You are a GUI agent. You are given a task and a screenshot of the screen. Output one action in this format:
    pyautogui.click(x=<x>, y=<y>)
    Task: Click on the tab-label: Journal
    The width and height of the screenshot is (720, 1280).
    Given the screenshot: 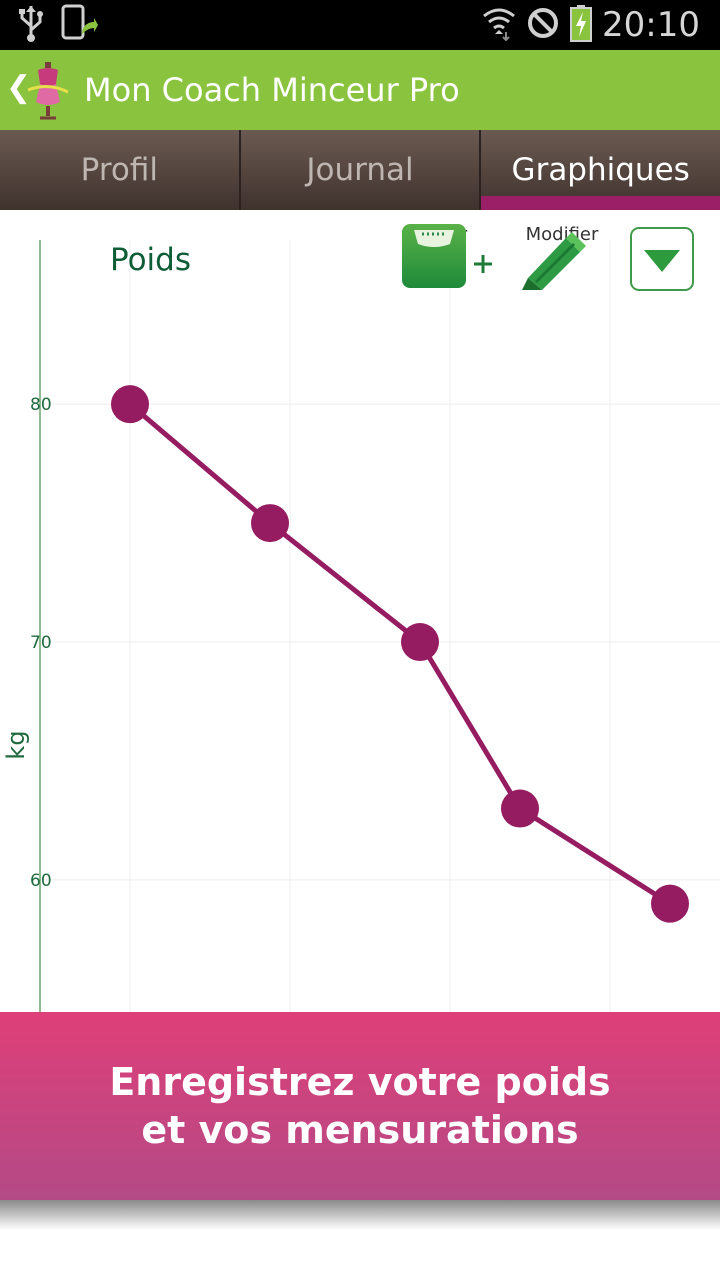 What is the action you would take?
    pyautogui.click(x=360, y=170)
    